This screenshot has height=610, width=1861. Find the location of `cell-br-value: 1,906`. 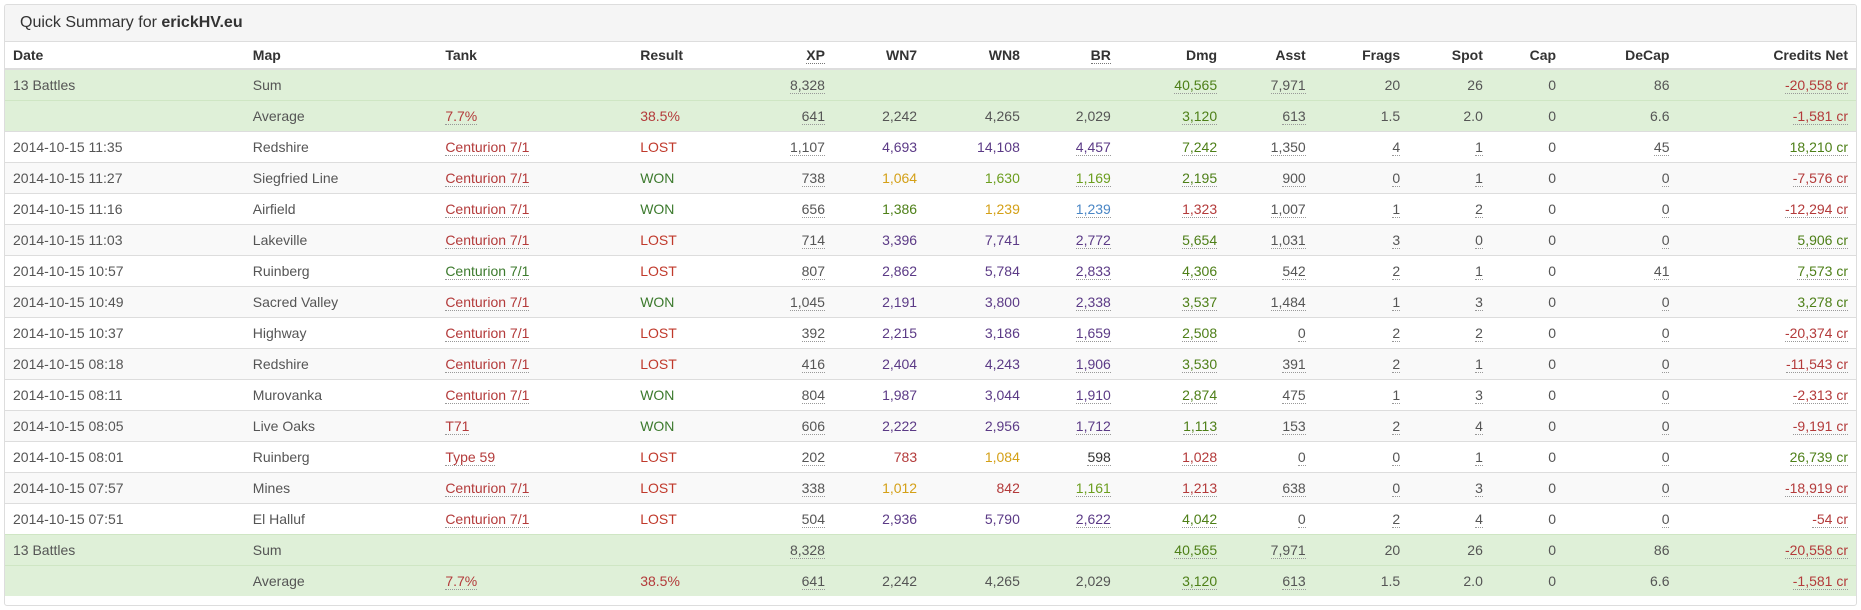

cell-br-value: 1,906 is located at coordinates (1093, 364).